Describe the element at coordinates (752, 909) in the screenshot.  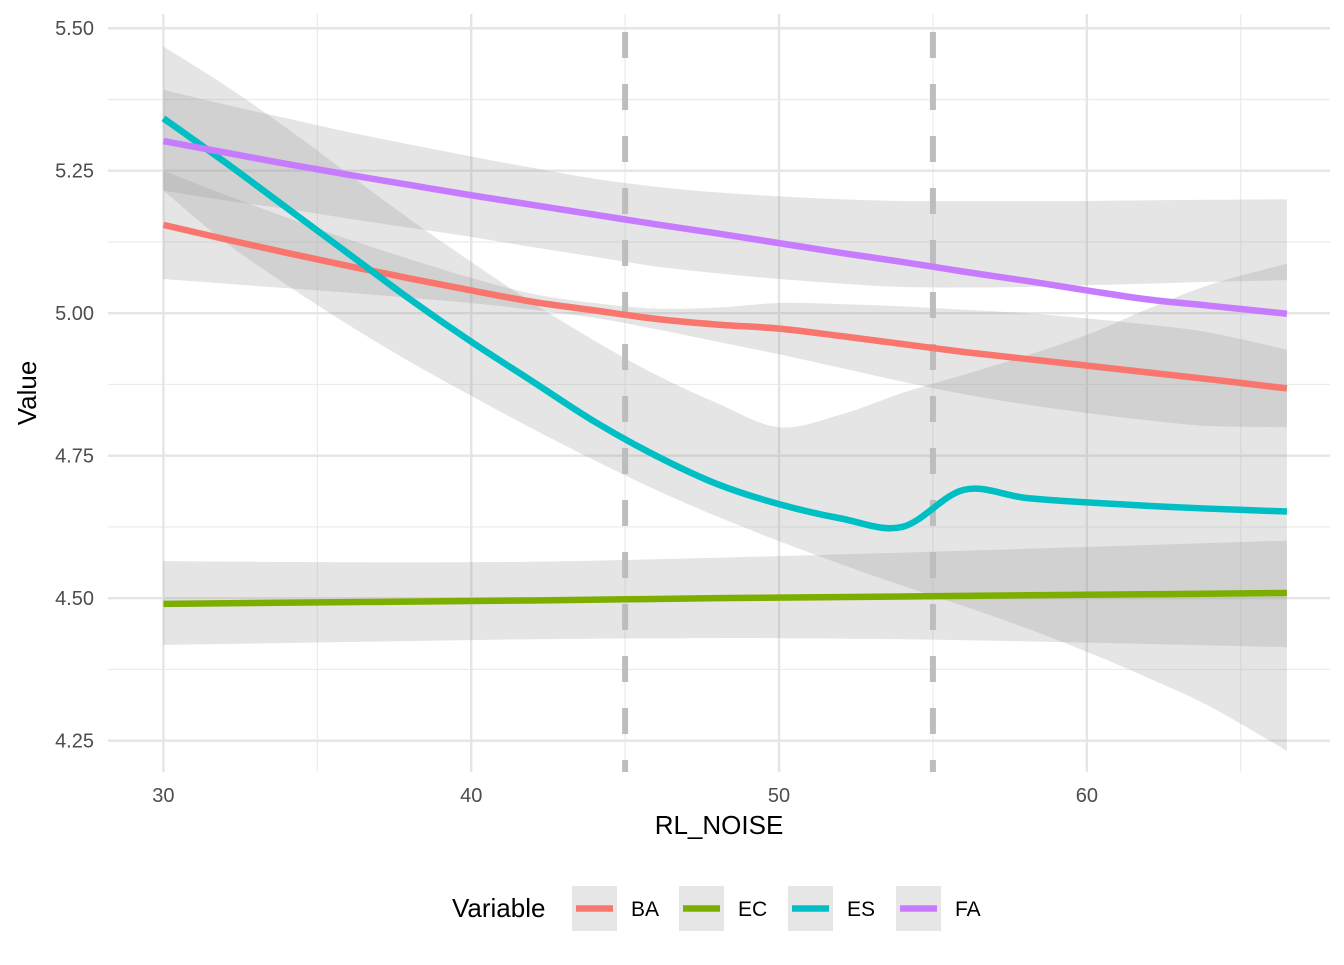
I see `legend-label: EC` at that location.